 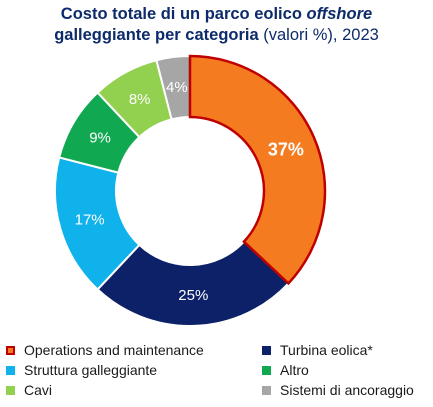 I want to click on title-line-1: Costo totale di un parco eolico offshore, so click(x=216, y=14).